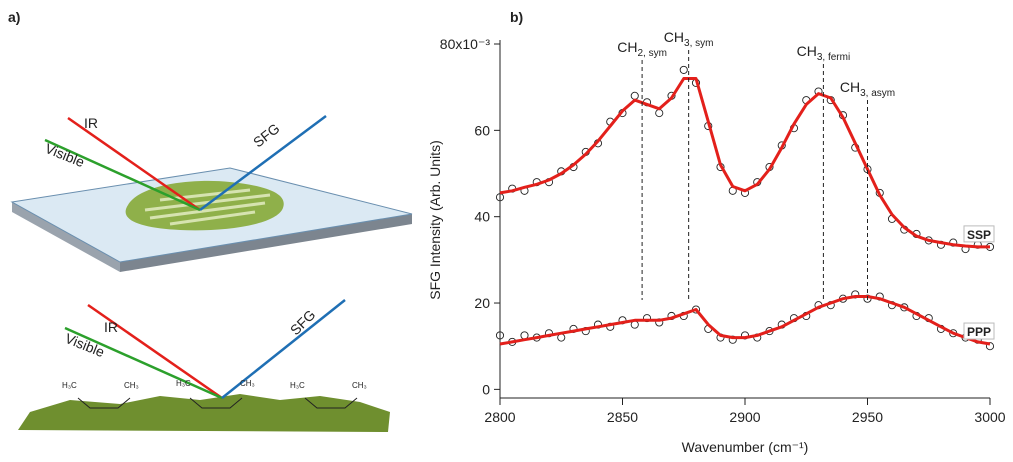 The width and height of the screenshot is (1013, 462). Describe the element at coordinates (622, 417) in the screenshot. I see `x-tick-label: 2850` at that location.